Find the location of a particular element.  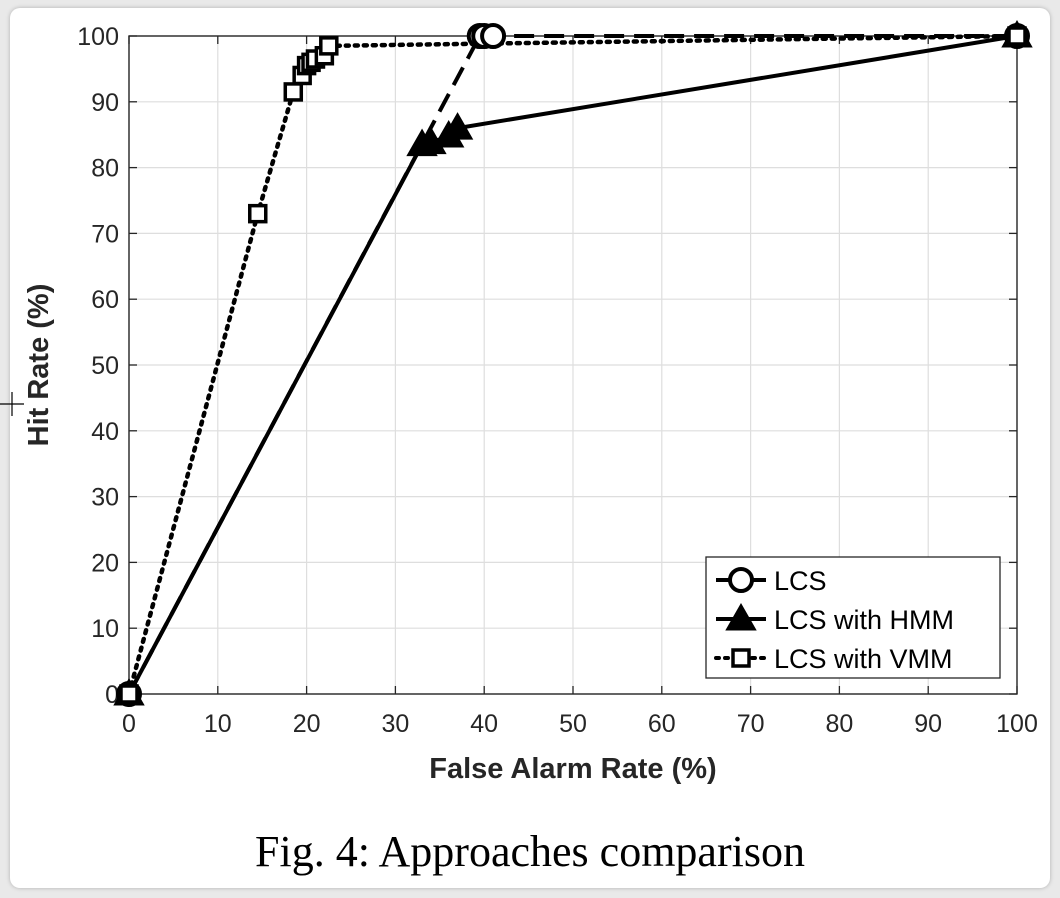

legend-marker-lcs-with-vmm is located at coordinates (741, 658).